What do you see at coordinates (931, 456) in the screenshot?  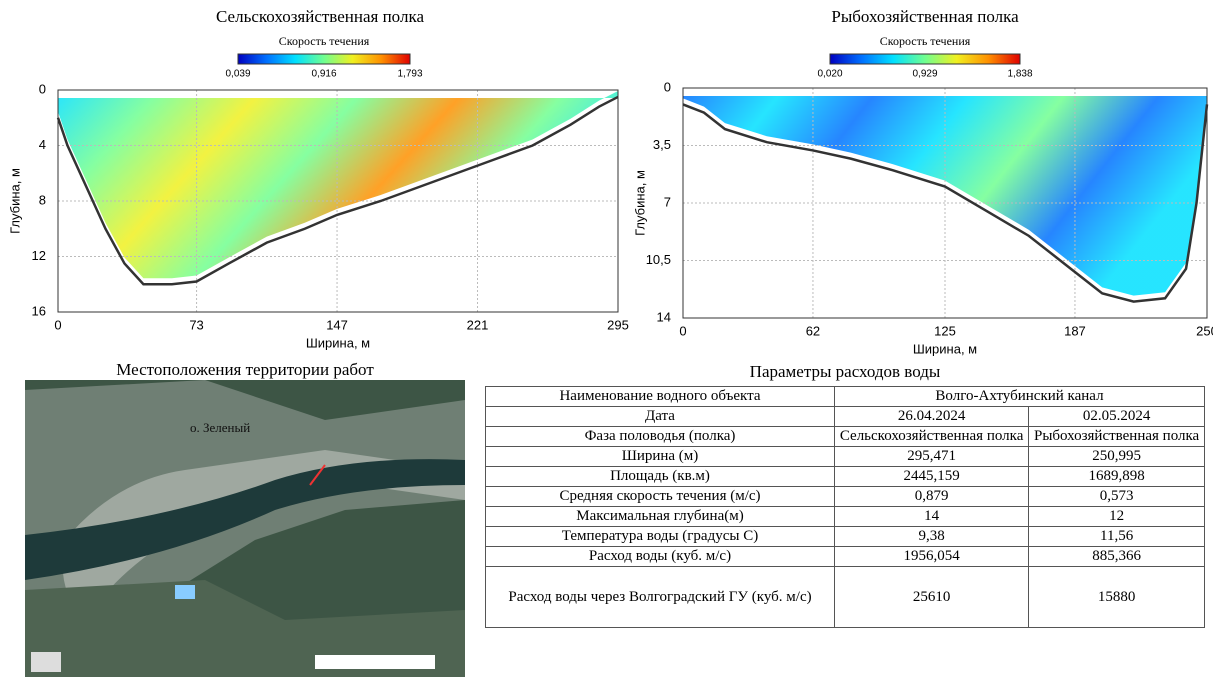 I see `table-cell: 295,471` at bounding box center [931, 456].